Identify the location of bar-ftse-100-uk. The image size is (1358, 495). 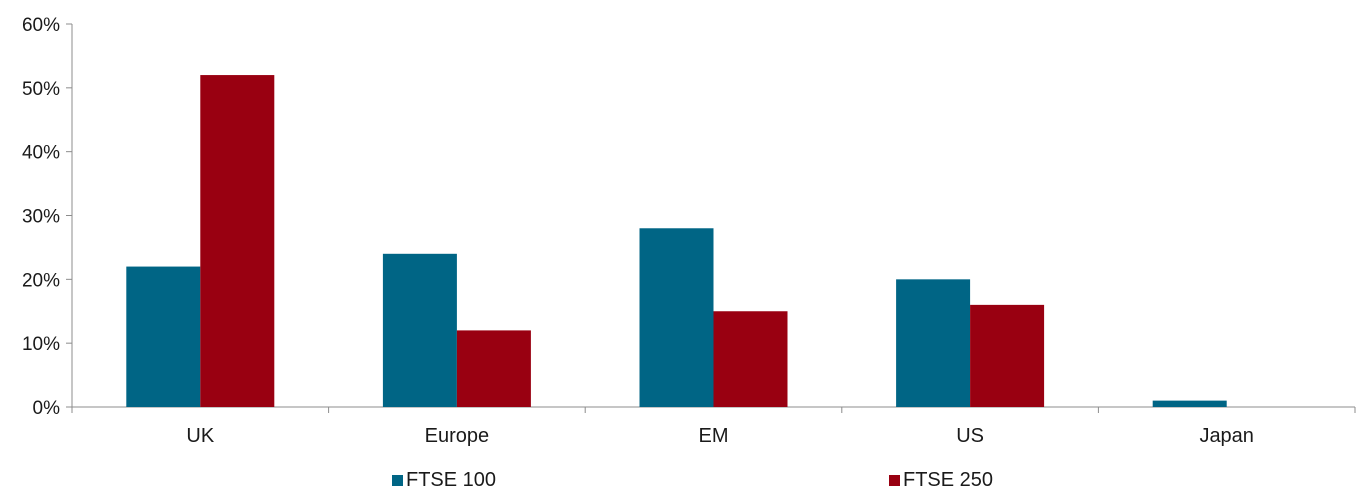
(163, 336).